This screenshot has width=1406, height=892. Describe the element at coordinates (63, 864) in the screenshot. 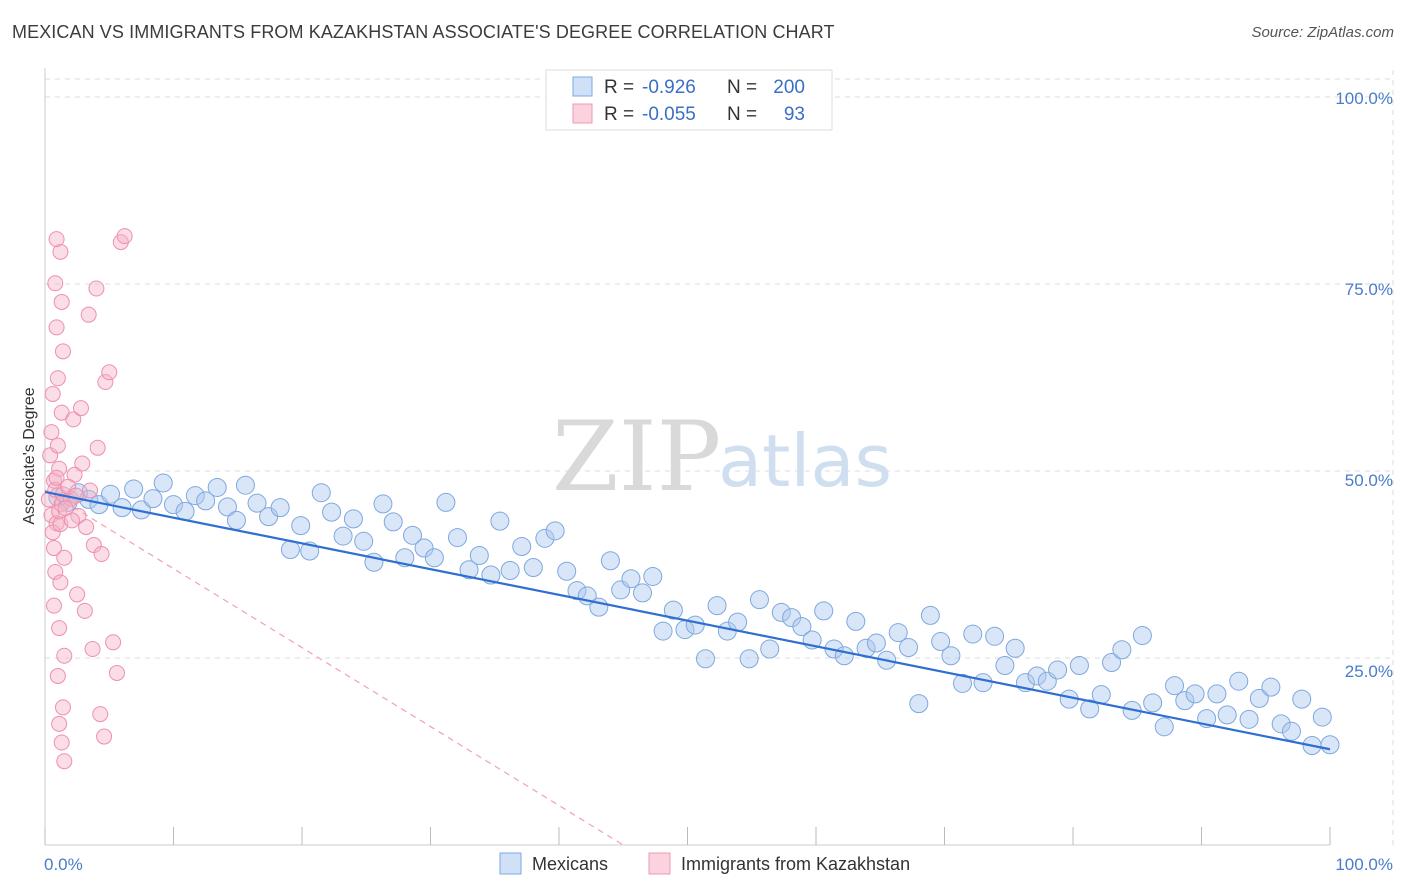

I see `x-tick-label-0: 0.0%` at that location.